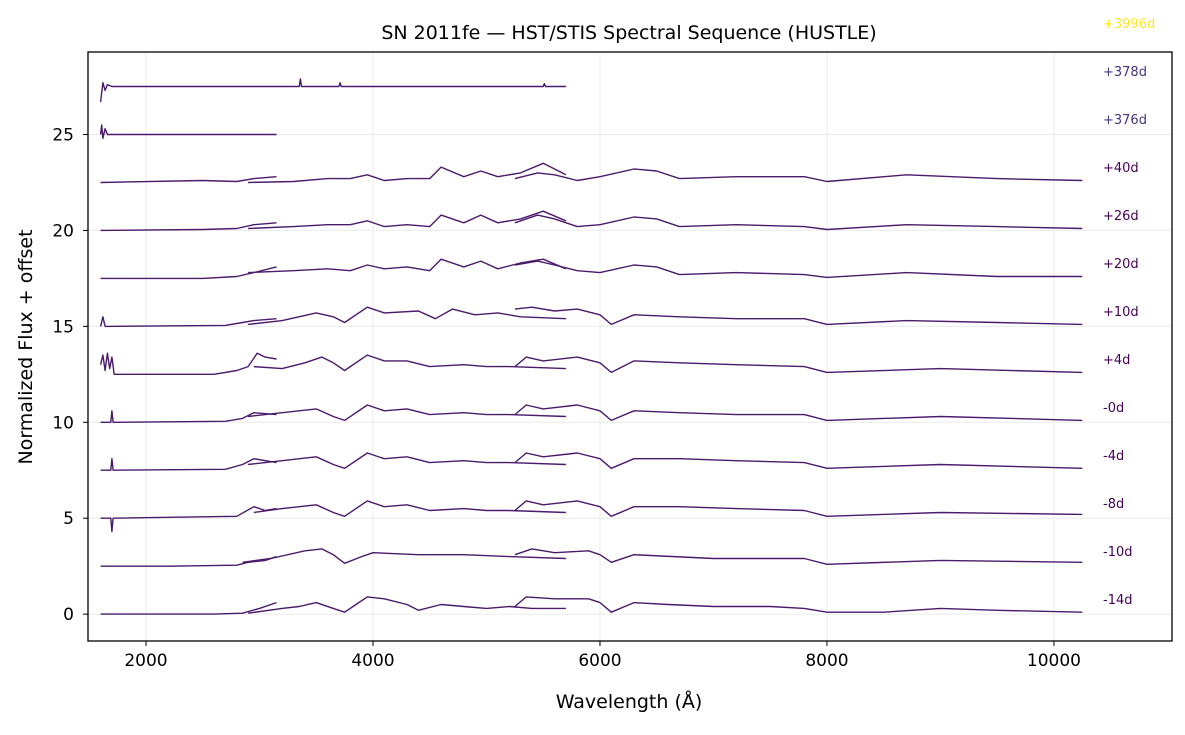 The image size is (1185, 735). What do you see at coordinates (332, 90) in the screenshot?
I see `spectrum-line-+378d` at bounding box center [332, 90].